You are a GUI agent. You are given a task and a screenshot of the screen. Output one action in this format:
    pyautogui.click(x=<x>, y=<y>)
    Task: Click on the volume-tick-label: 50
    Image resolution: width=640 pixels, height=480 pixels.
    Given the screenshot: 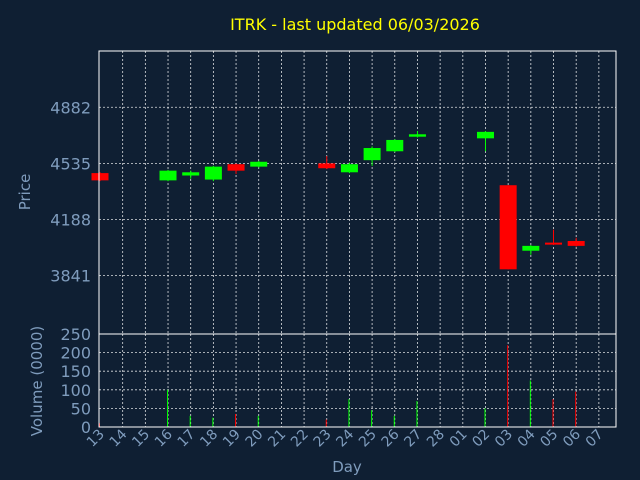 What is the action you would take?
    pyautogui.click(x=81, y=408)
    